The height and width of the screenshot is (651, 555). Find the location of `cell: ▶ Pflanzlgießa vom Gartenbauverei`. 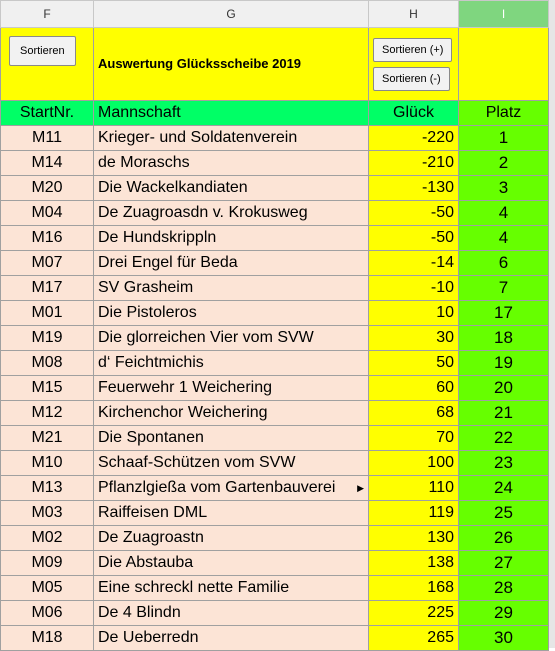

cell: ▶ Pflanzlgießa vom Gartenbauverei is located at coordinates (231, 488).